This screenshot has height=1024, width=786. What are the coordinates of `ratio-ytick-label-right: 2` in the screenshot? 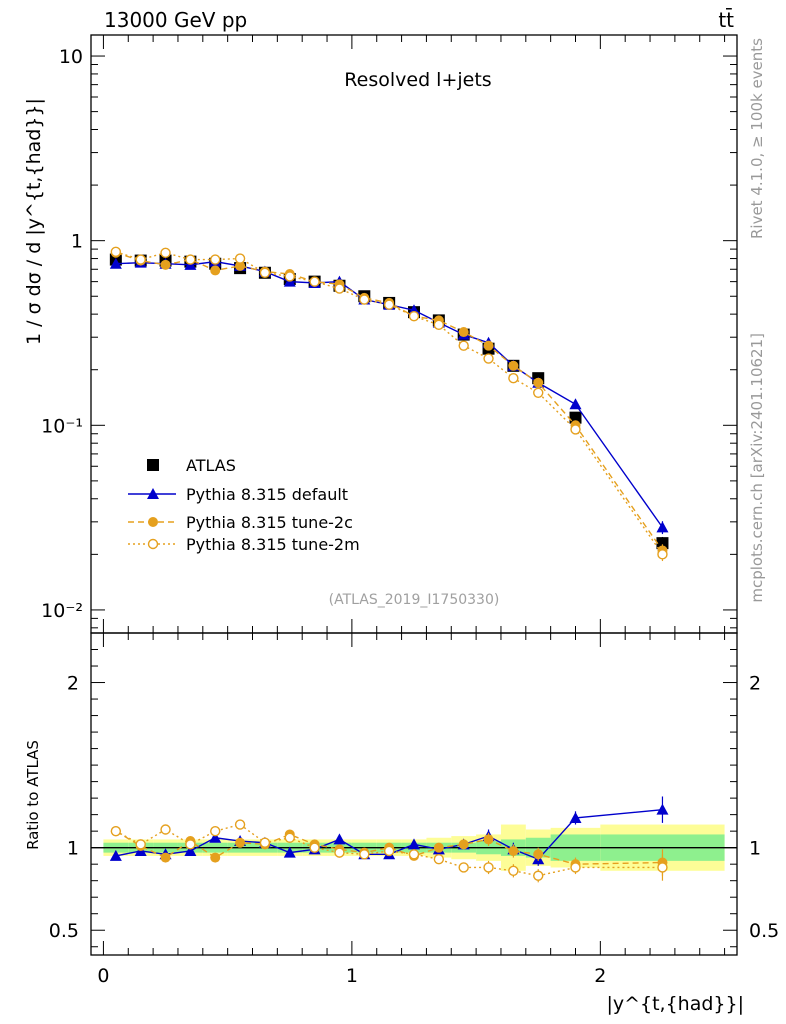 It's located at (755, 684).